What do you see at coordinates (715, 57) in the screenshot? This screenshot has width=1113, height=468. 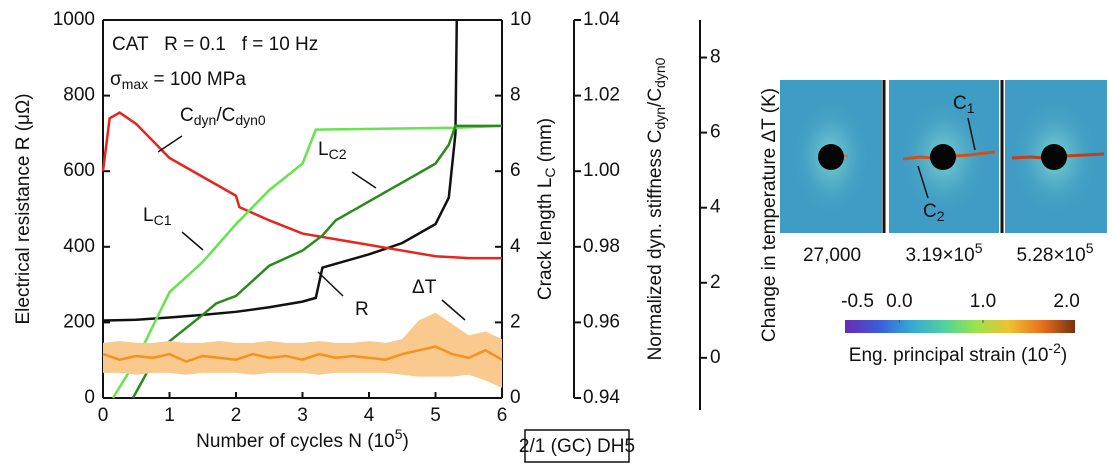 I see `y4-tick-label: 8` at bounding box center [715, 57].